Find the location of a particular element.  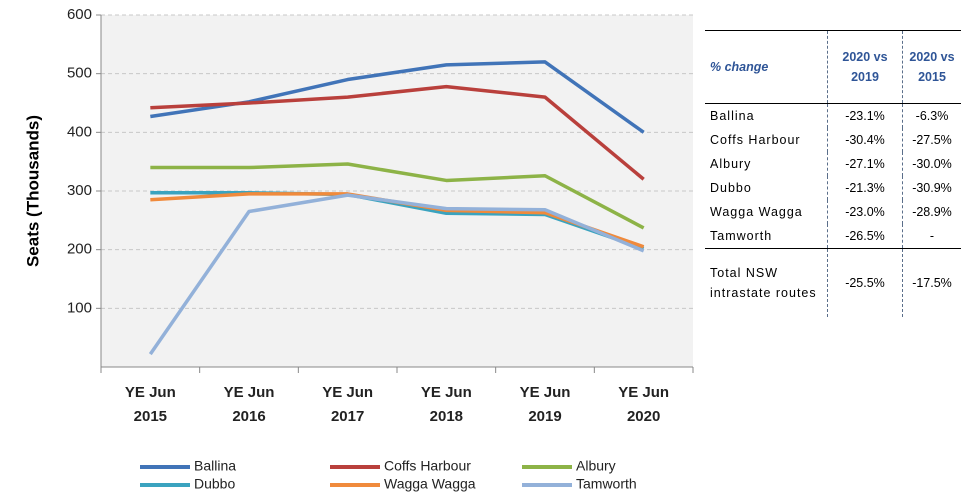

table-cell: Total NSW intrastate routes is located at coordinates (766, 282).